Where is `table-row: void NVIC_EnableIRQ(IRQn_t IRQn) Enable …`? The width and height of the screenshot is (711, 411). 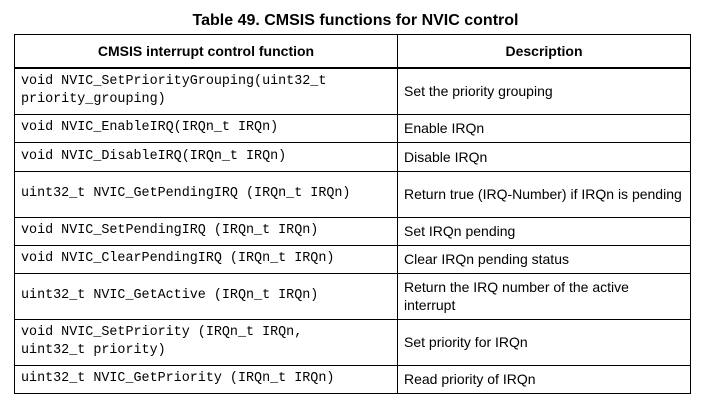
table-row: void NVIC_EnableIRQ(IRQn_t IRQn) Enable … is located at coordinates (352, 128).